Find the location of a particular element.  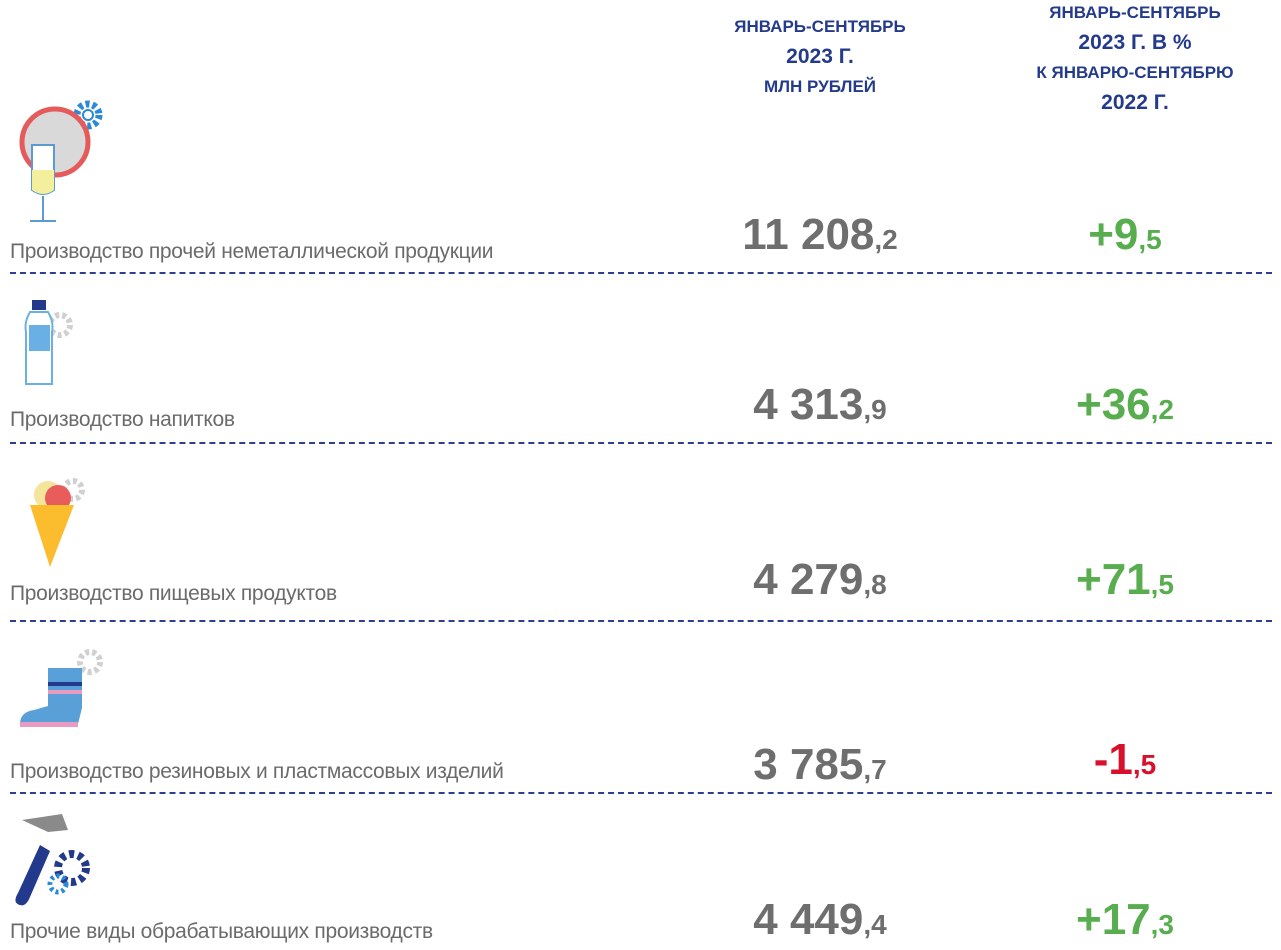

value: 4 449,4 is located at coordinates (819, 920).